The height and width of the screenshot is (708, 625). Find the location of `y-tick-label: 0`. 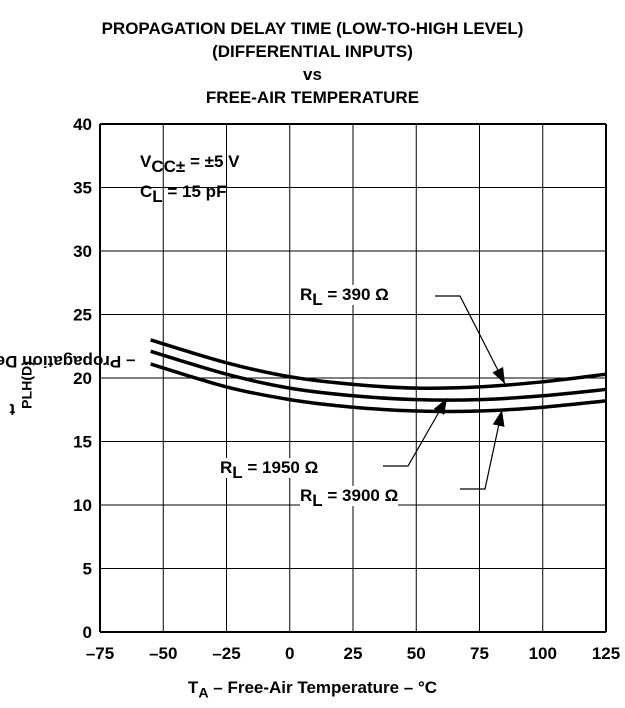

y-tick-label: 0 is located at coordinates (87, 632).